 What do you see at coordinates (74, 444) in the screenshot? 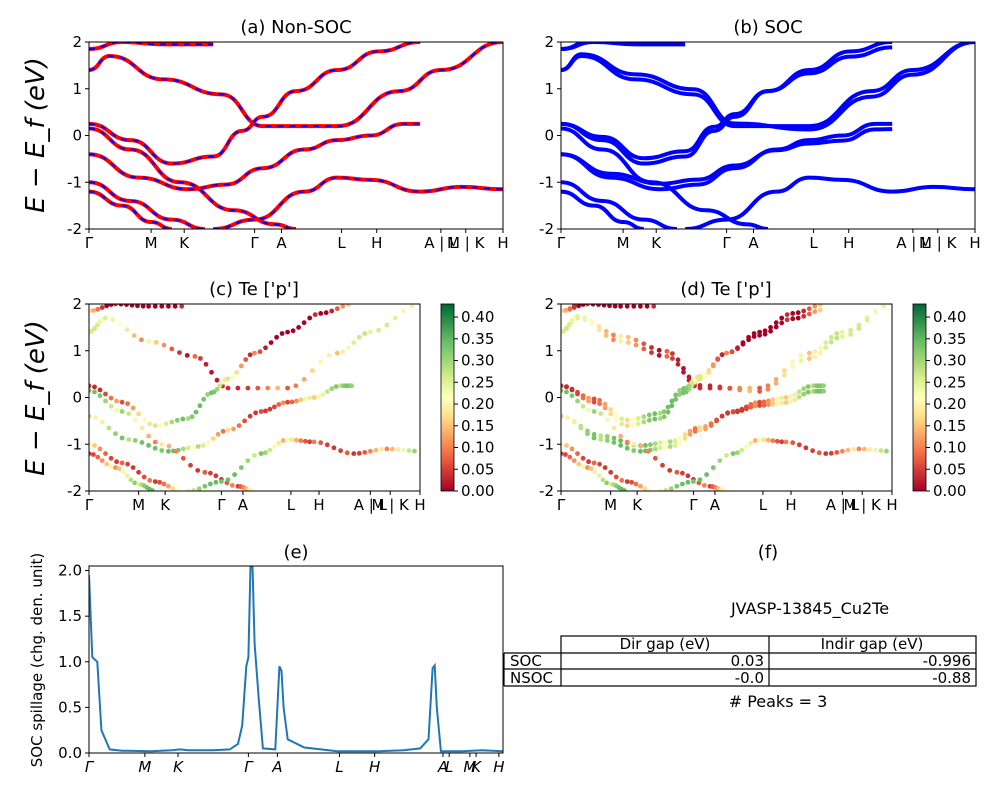
I see `y-tick-label: -1` at bounding box center [74, 444].